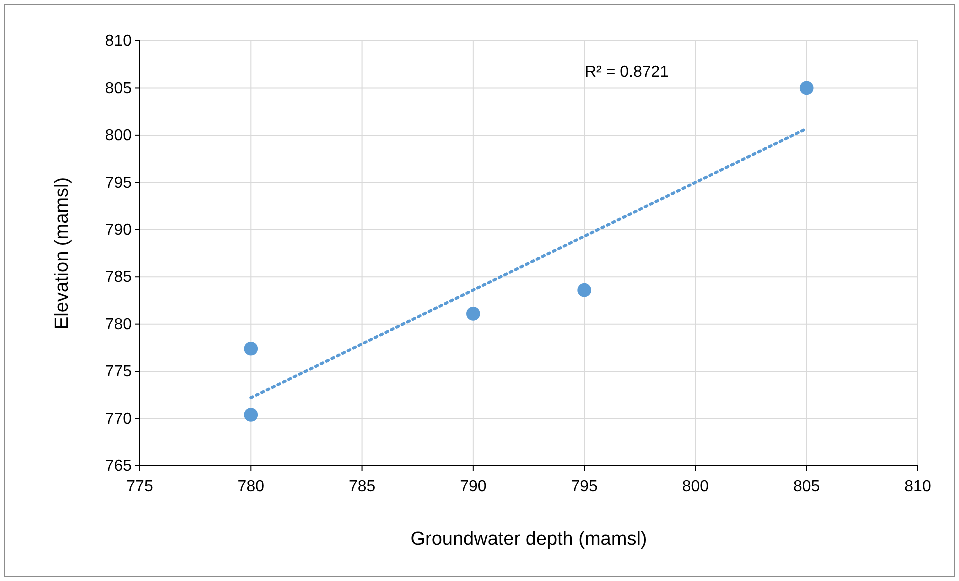 This screenshot has width=959, height=581. I want to click on y-tick-label: 775, so click(118, 372).